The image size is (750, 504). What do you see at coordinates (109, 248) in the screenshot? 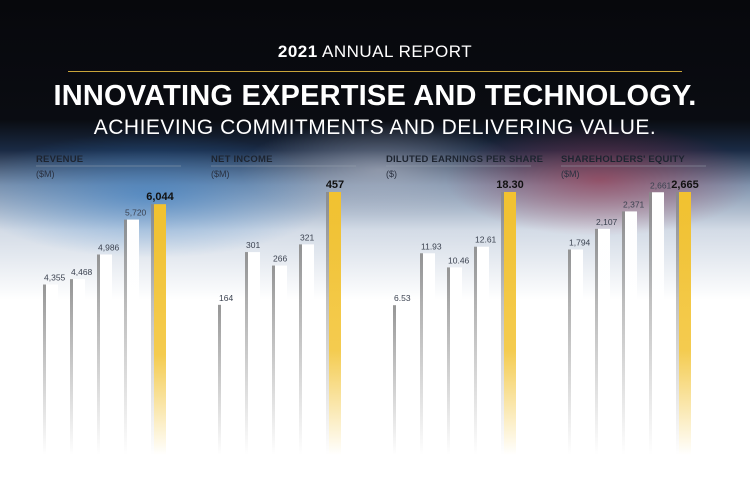
I see `data-label: 4,986` at bounding box center [109, 248].